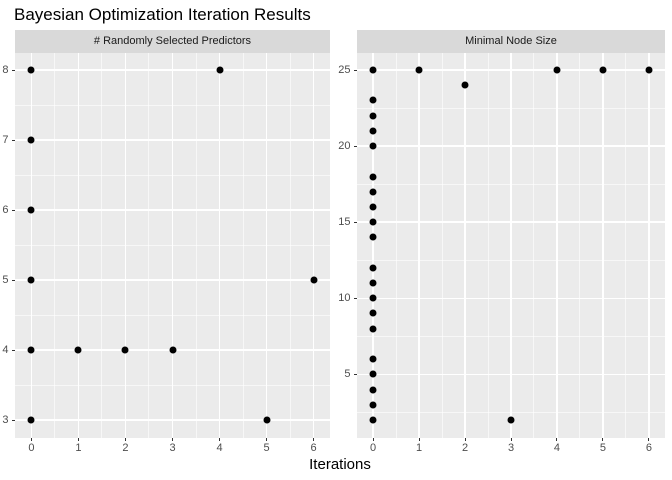 The height and width of the screenshot is (480, 672). Describe the element at coordinates (648, 448) in the screenshot. I see `x-tick-label: 6` at that location.